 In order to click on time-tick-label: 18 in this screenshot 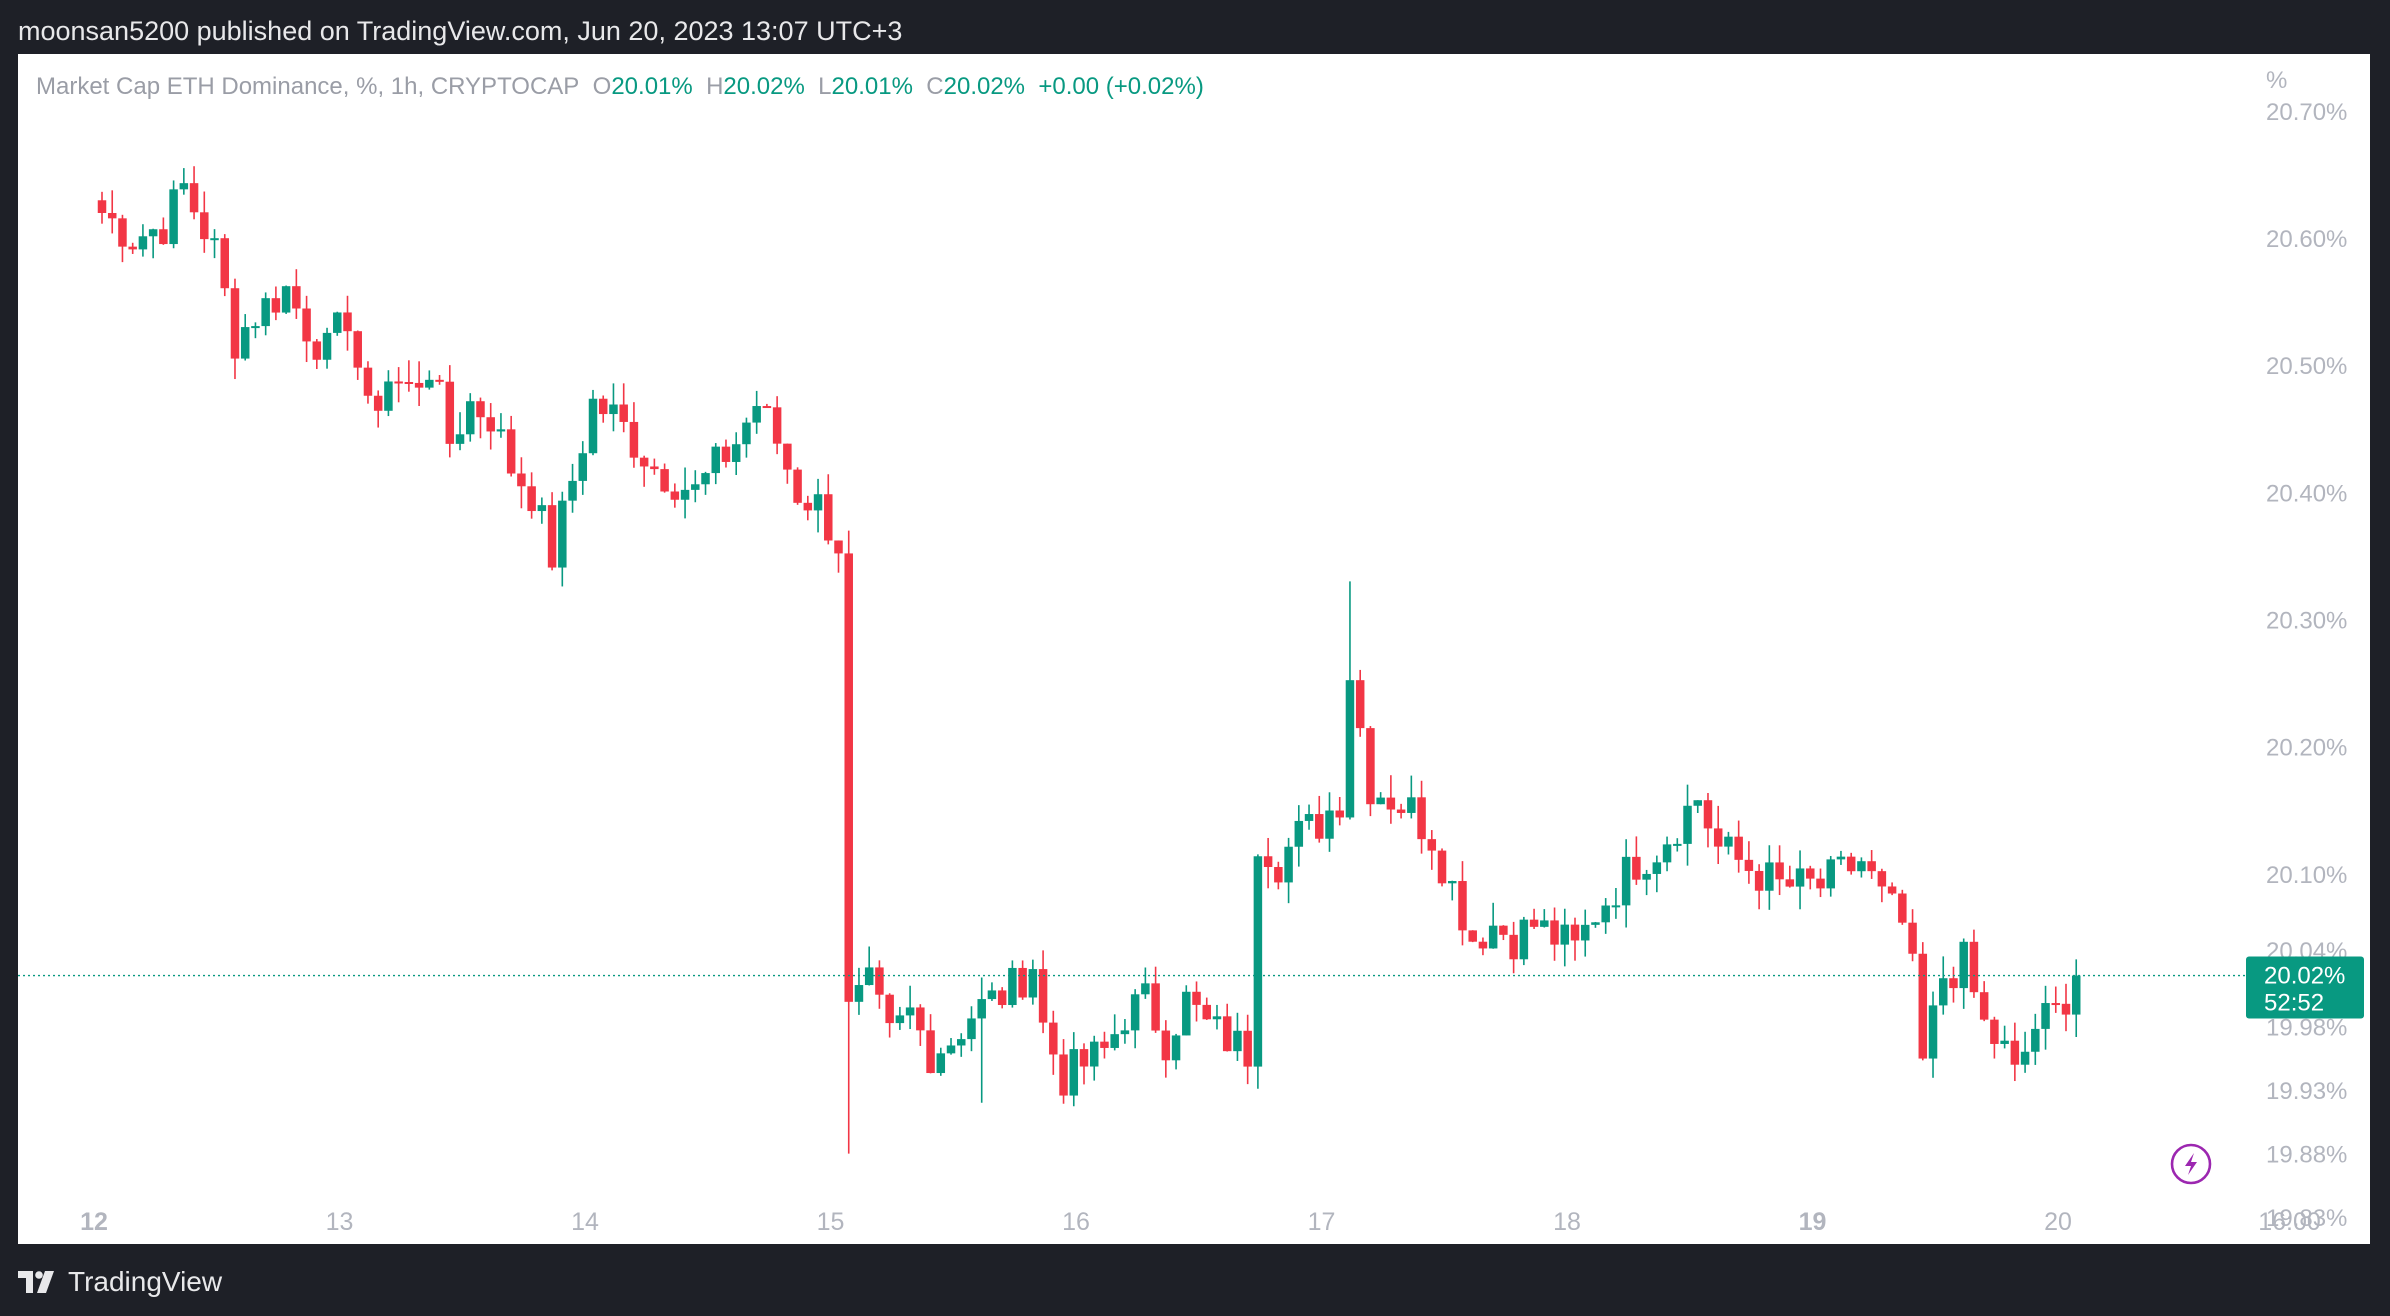, I will do `click(1567, 1222)`.